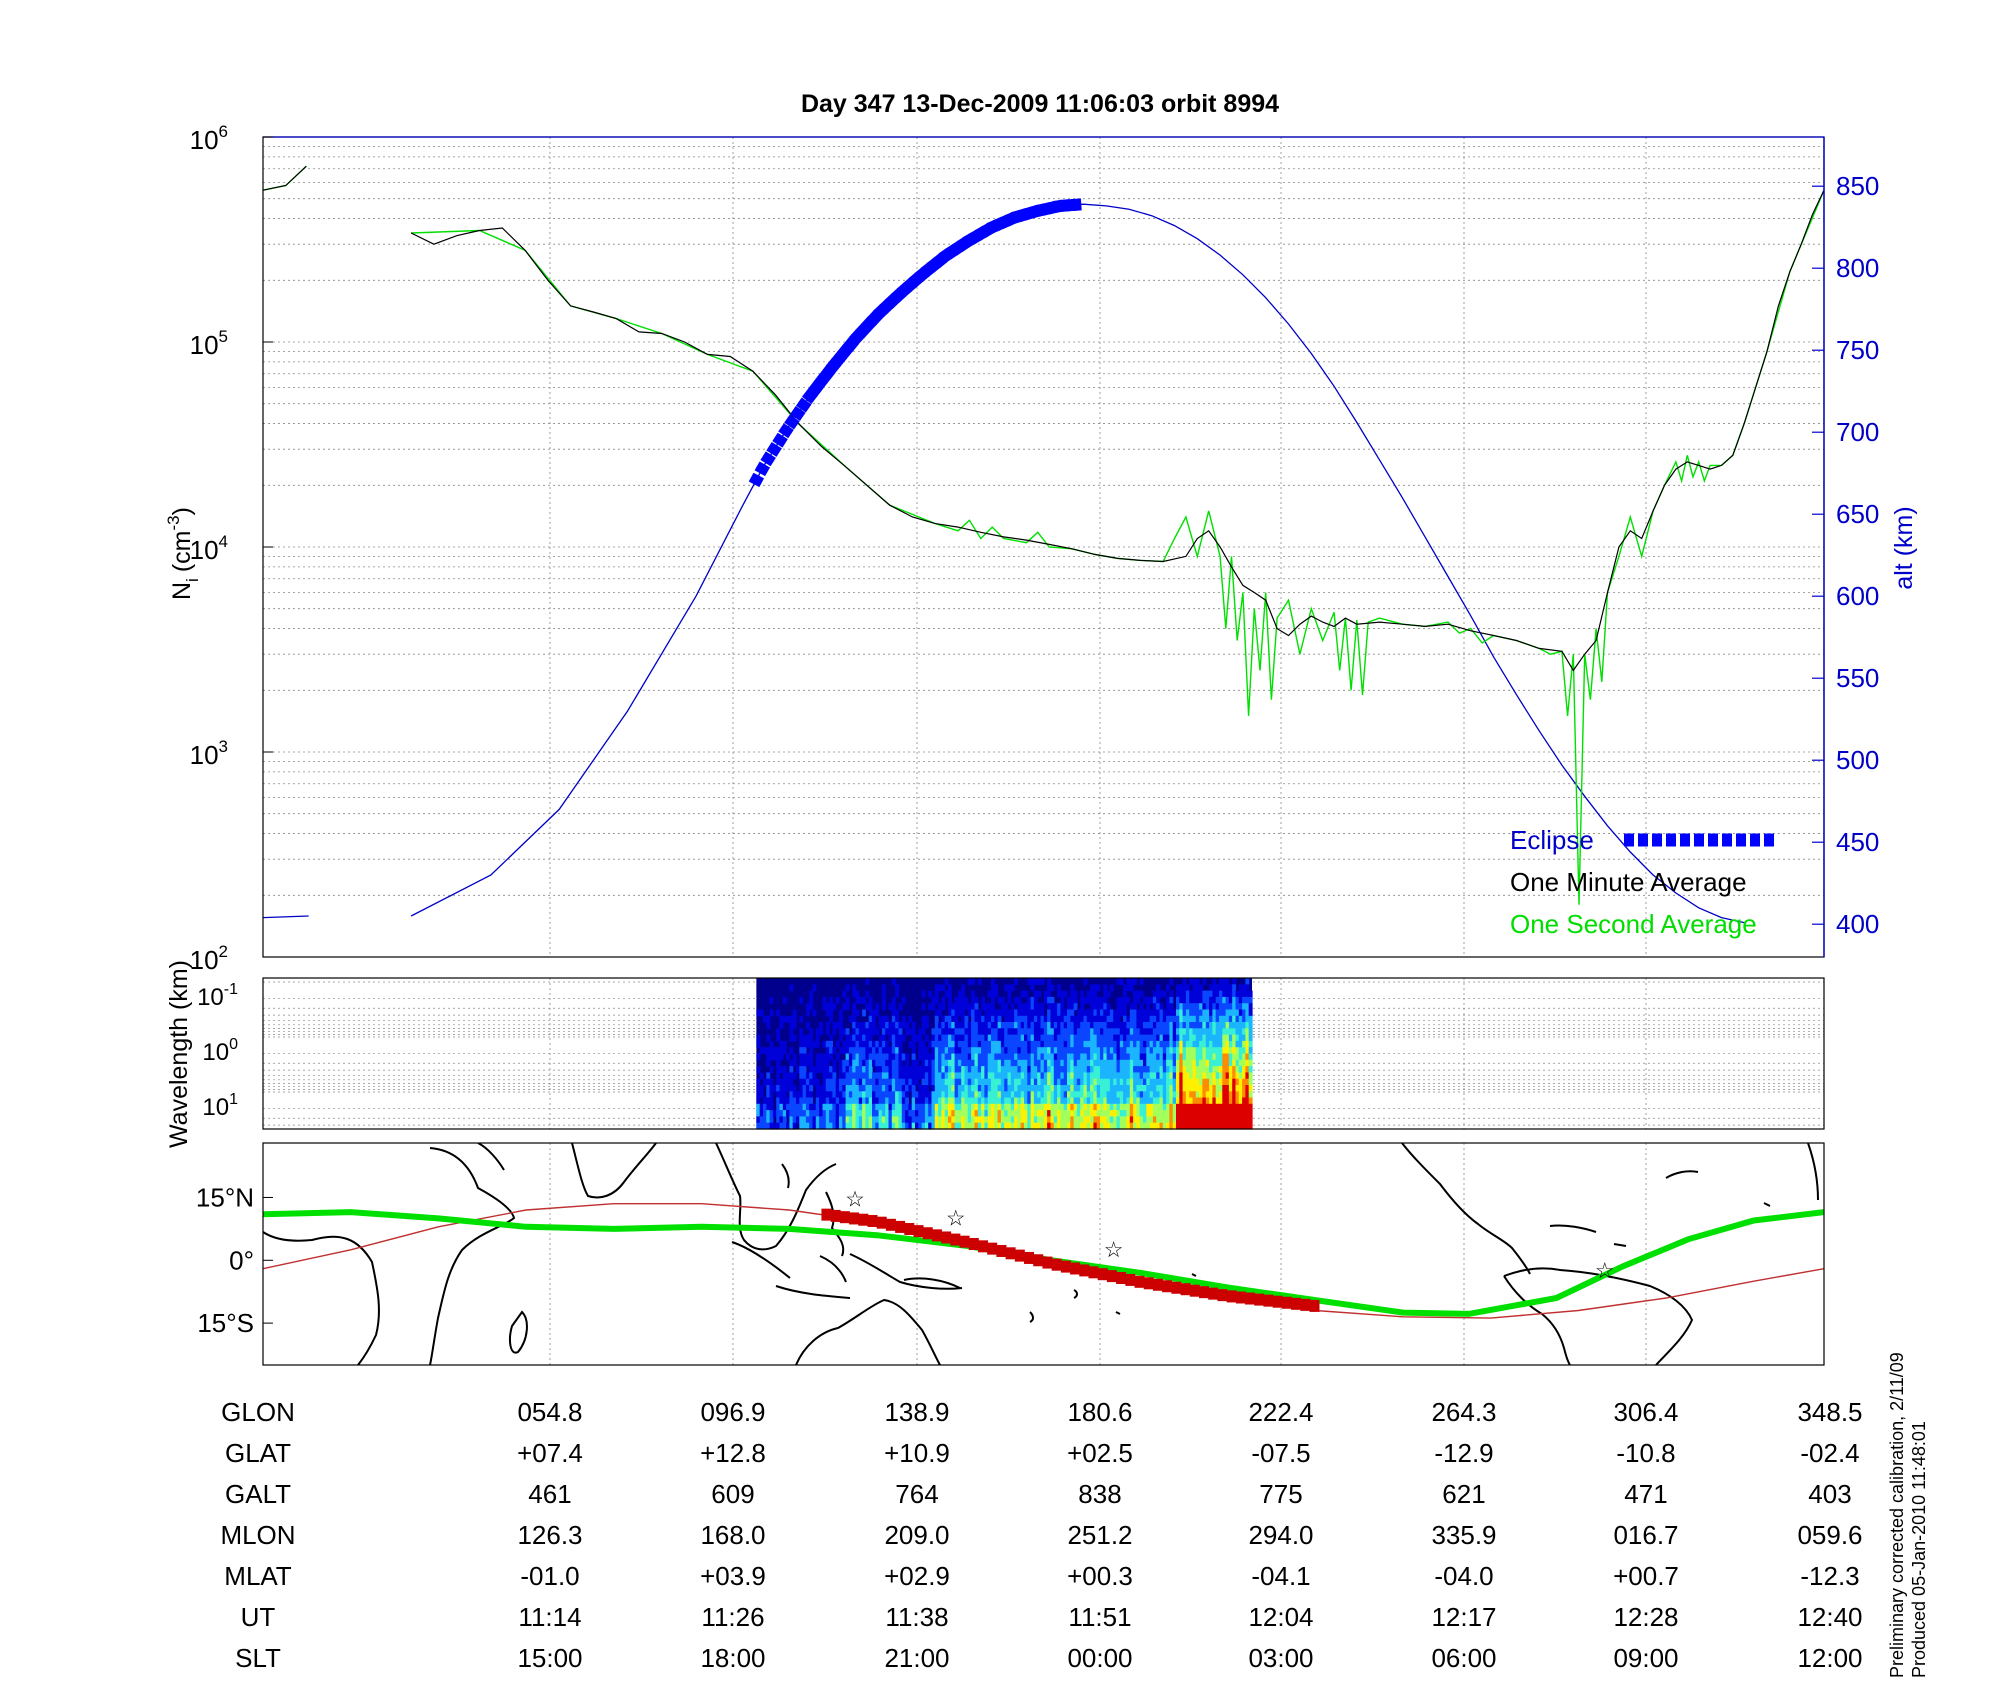 The width and height of the screenshot is (2000, 1700). What do you see at coordinates (258, 1494) in the screenshot?
I see `ephemeris-row-label: GALT` at bounding box center [258, 1494].